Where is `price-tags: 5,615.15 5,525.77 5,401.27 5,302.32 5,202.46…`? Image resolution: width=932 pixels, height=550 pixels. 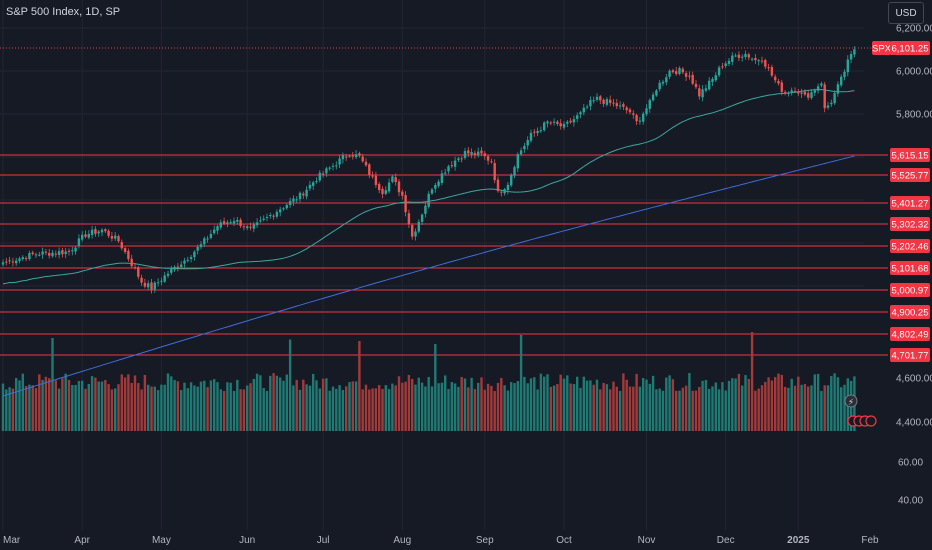 price-tags: 5,615.15 5,525.77 5,401.27 5,302.32 5,202.46… is located at coordinates (901, 201).